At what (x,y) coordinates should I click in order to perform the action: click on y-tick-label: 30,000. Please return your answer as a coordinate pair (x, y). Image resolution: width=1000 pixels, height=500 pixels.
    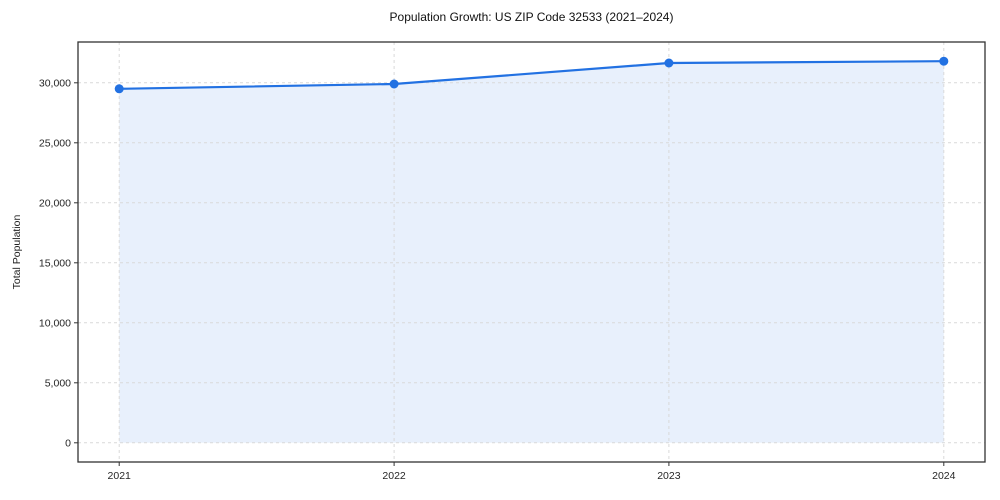
    Looking at the image, I should click on (55, 83).